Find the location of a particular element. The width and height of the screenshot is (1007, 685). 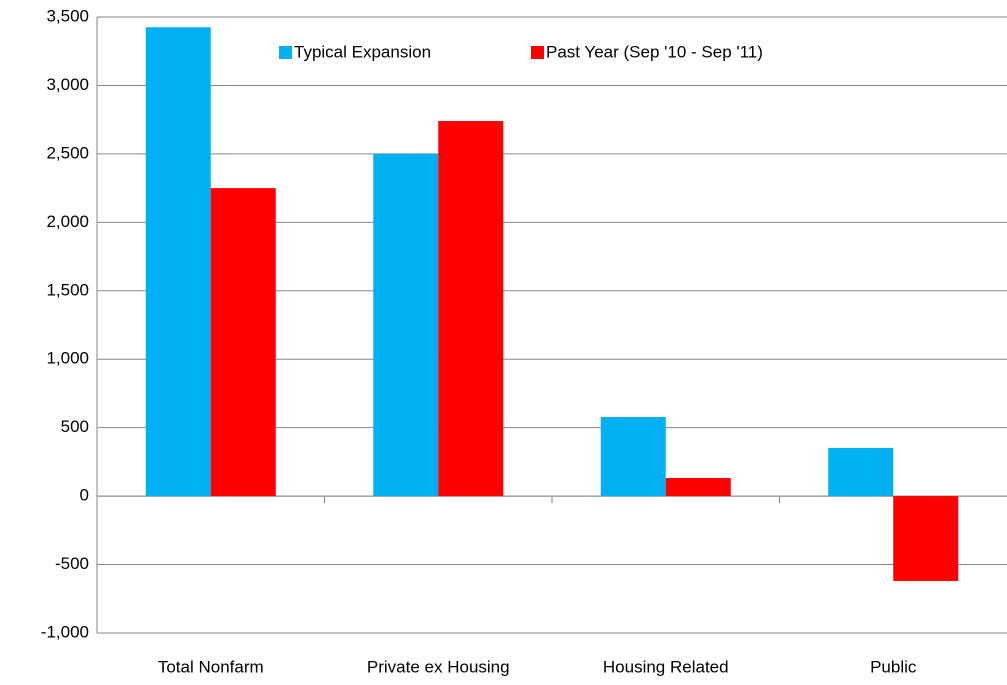

y-tick-label: 2,000 is located at coordinates (67, 221).